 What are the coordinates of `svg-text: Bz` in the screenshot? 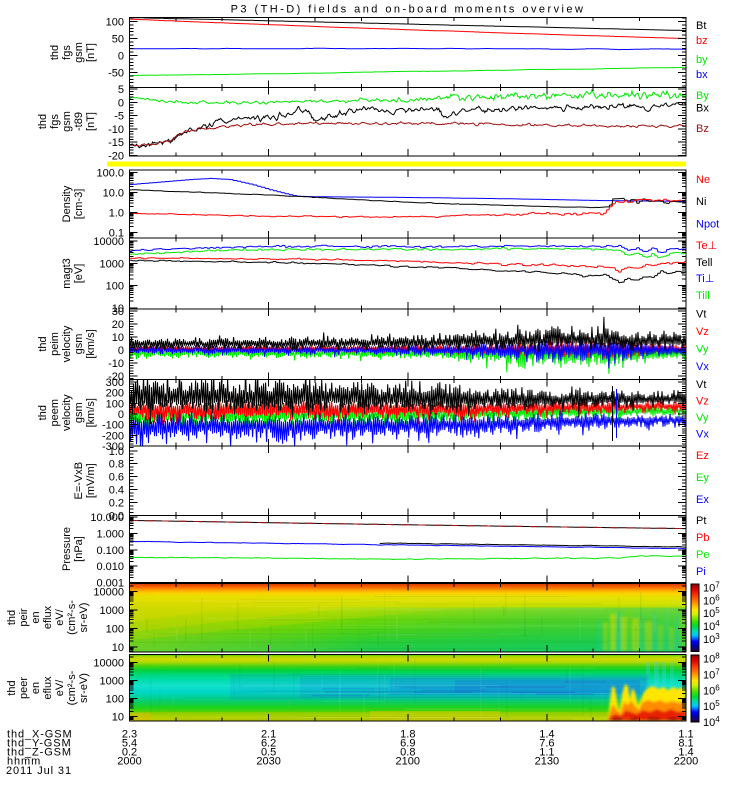 It's located at (702, 129).